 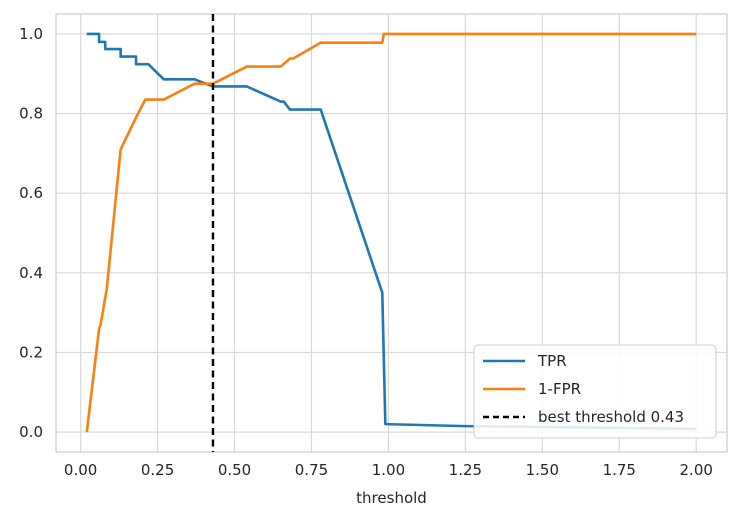 I want to click on y-tick-label: 1.0, so click(x=31, y=34).